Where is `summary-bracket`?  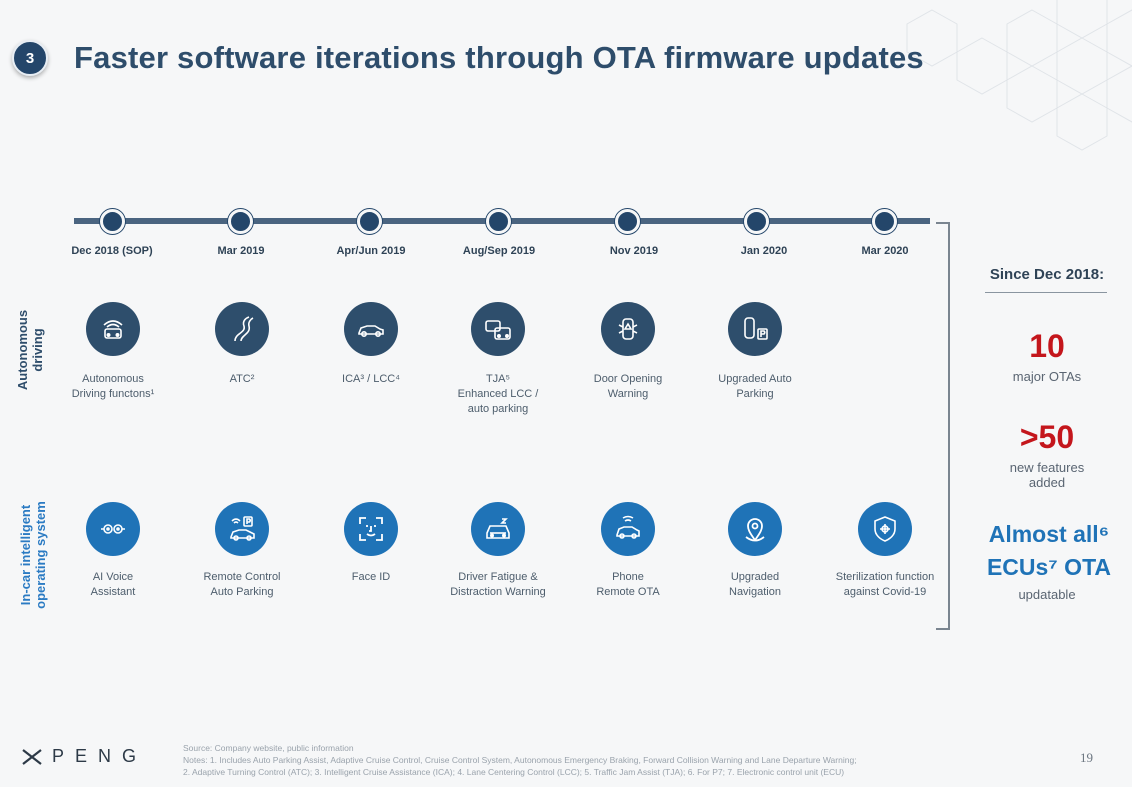
summary-bracket is located at coordinates (943, 426).